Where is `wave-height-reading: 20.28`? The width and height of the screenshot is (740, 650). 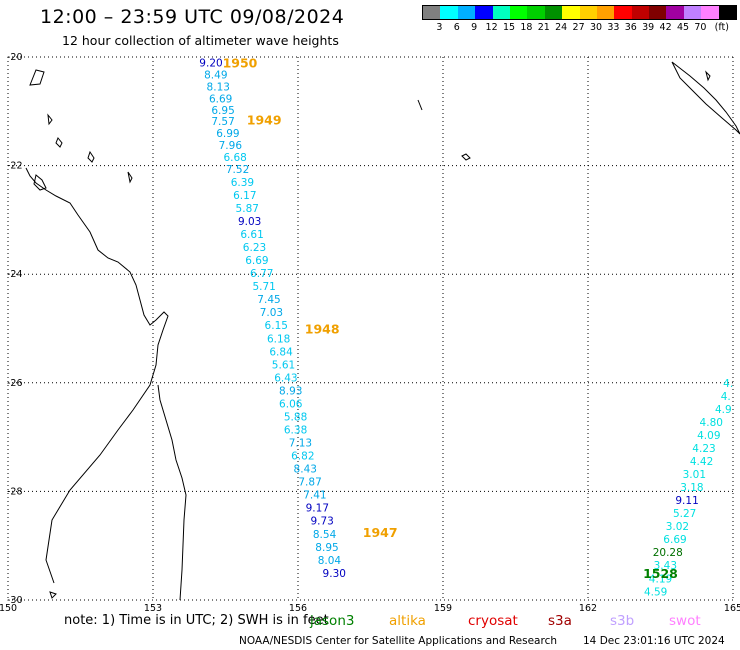
wave-height-reading: 20.28 is located at coordinates (668, 553).